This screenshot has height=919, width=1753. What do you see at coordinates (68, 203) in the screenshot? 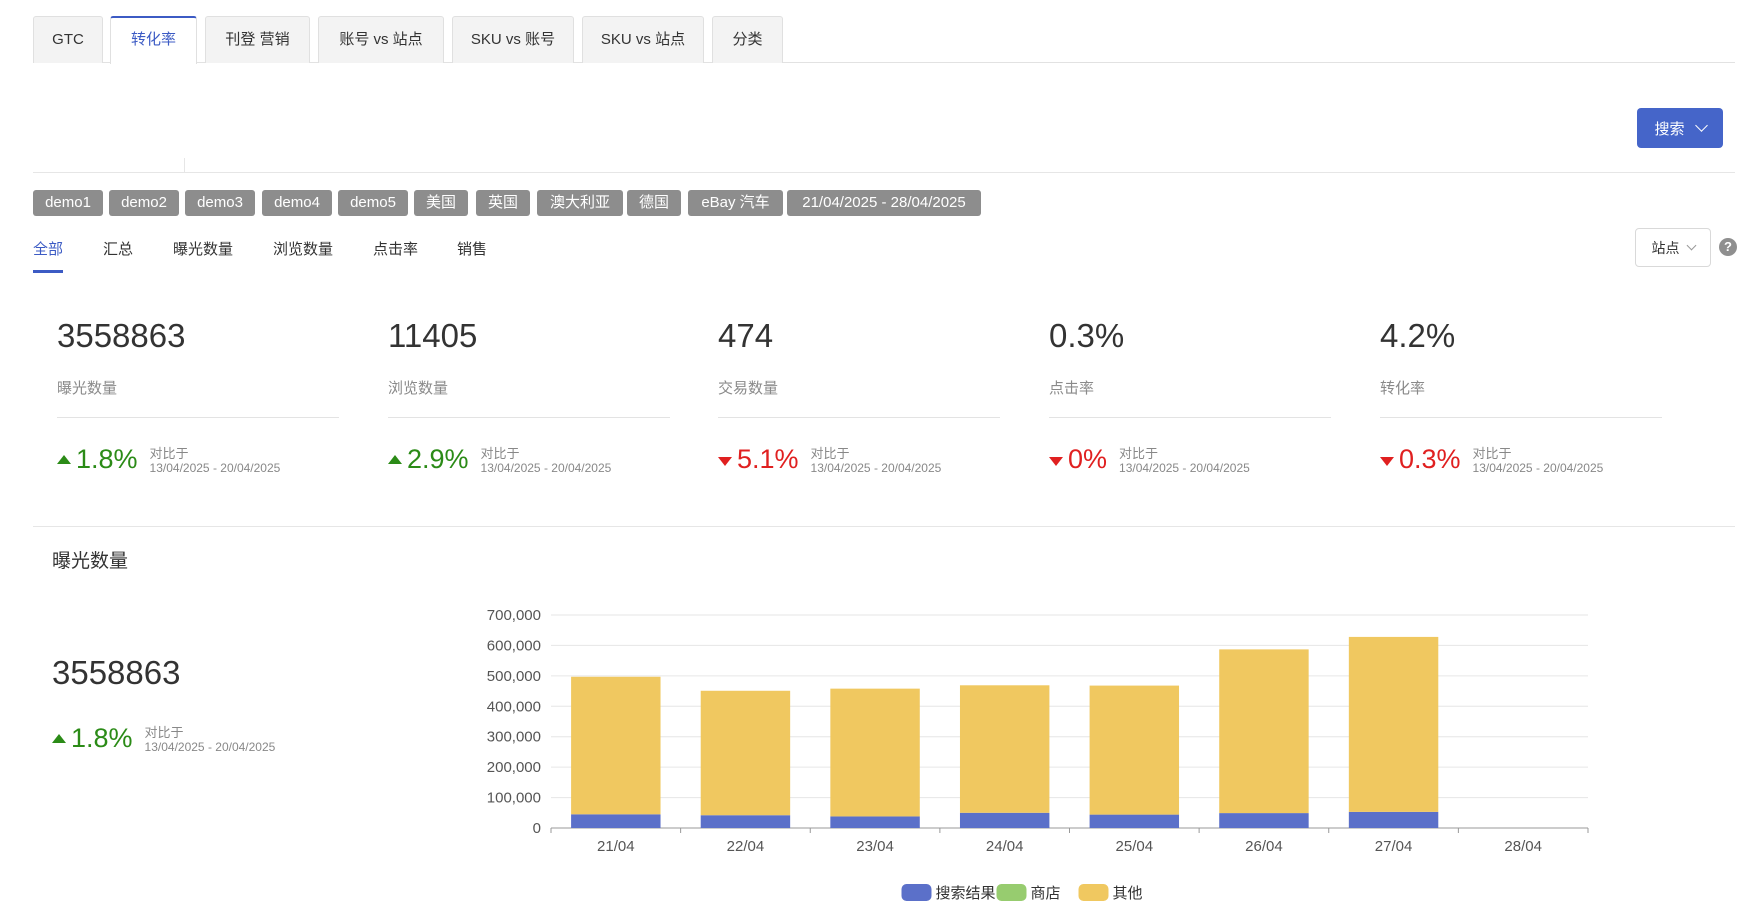
I see `filter-tag: demo1` at bounding box center [68, 203].